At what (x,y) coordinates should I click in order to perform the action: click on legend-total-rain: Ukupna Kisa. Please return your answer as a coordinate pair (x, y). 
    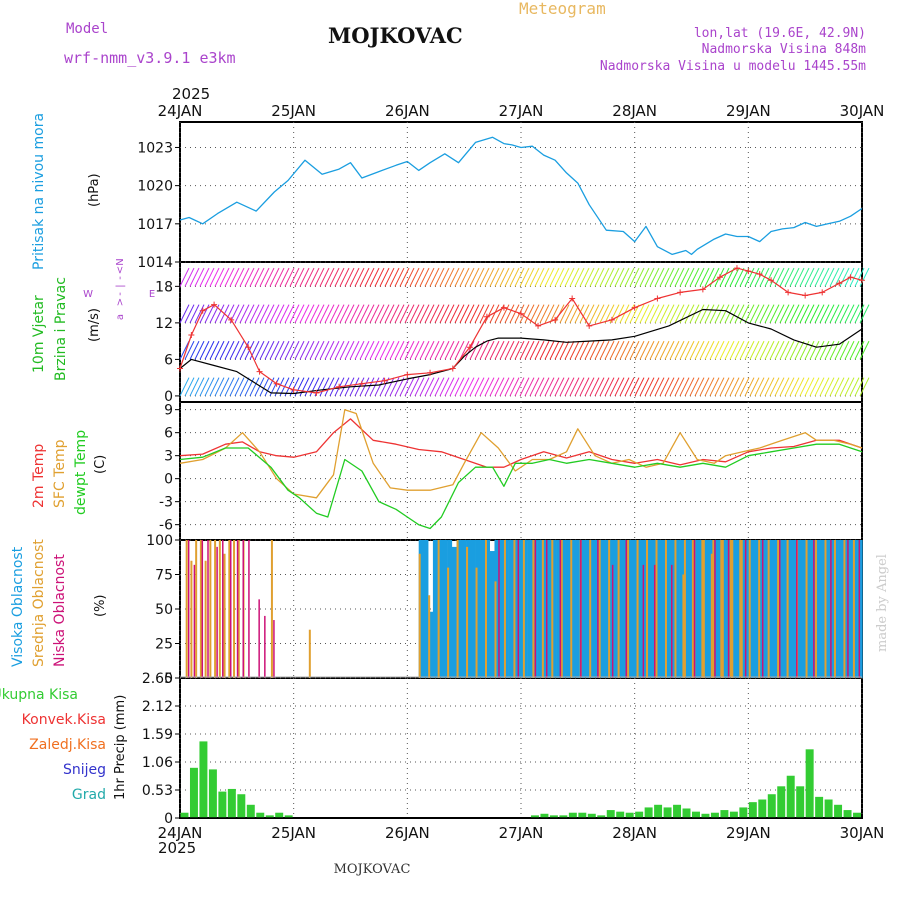
    Looking at the image, I should click on (39, 695).